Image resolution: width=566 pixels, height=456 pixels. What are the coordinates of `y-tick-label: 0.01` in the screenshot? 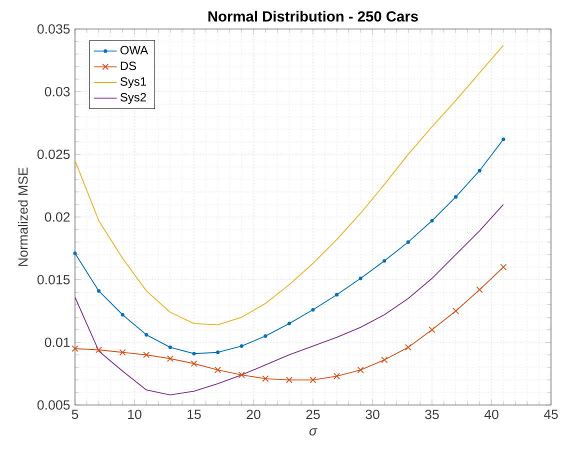 It's located at (57, 343).